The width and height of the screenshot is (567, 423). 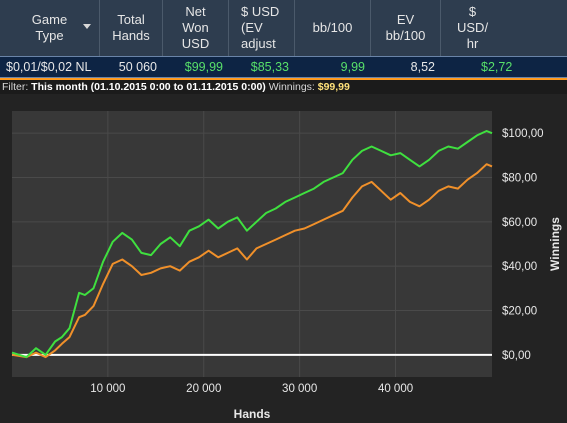 What do you see at coordinates (87, 26) in the screenshot?
I see `sort-dropdown-icon` at bounding box center [87, 26].